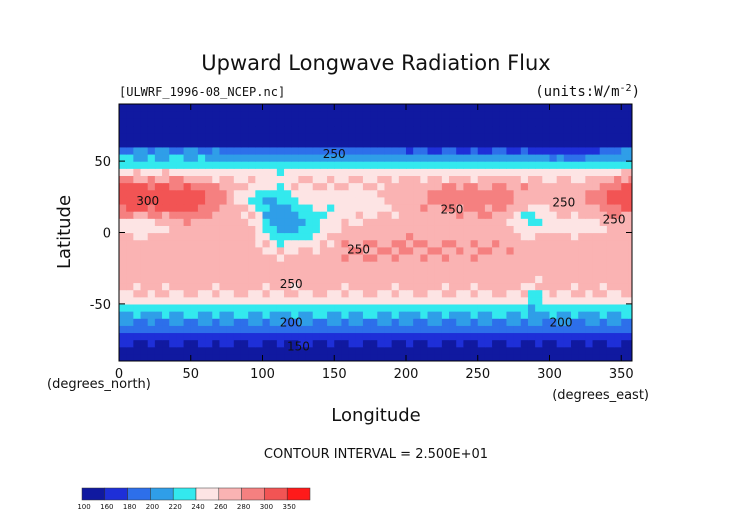  I want to click on contour-interval-label: CONTOUR INTERVAL = 2.500E+01, so click(376, 454).